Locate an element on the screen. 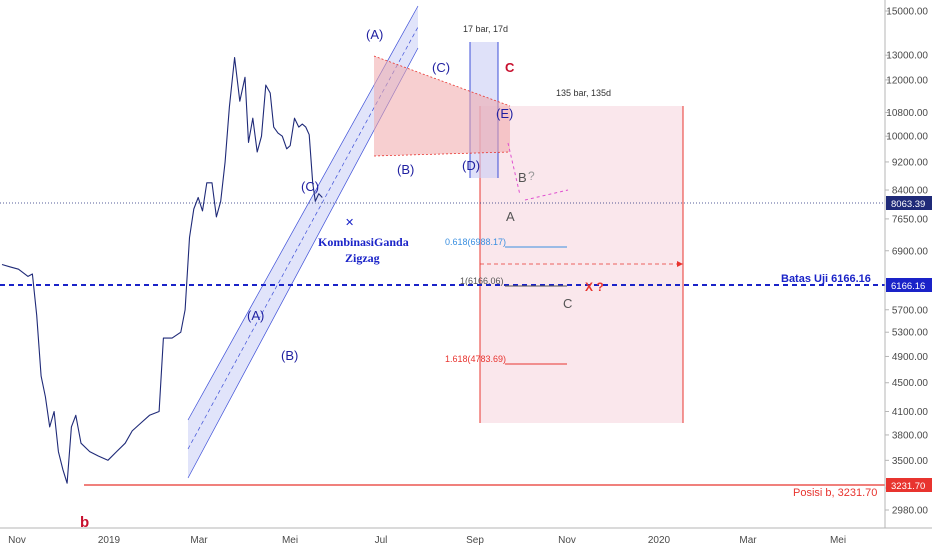 The width and height of the screenshot is (932, 550). x-tick-label: Sep is located at coordinates (475, 540).